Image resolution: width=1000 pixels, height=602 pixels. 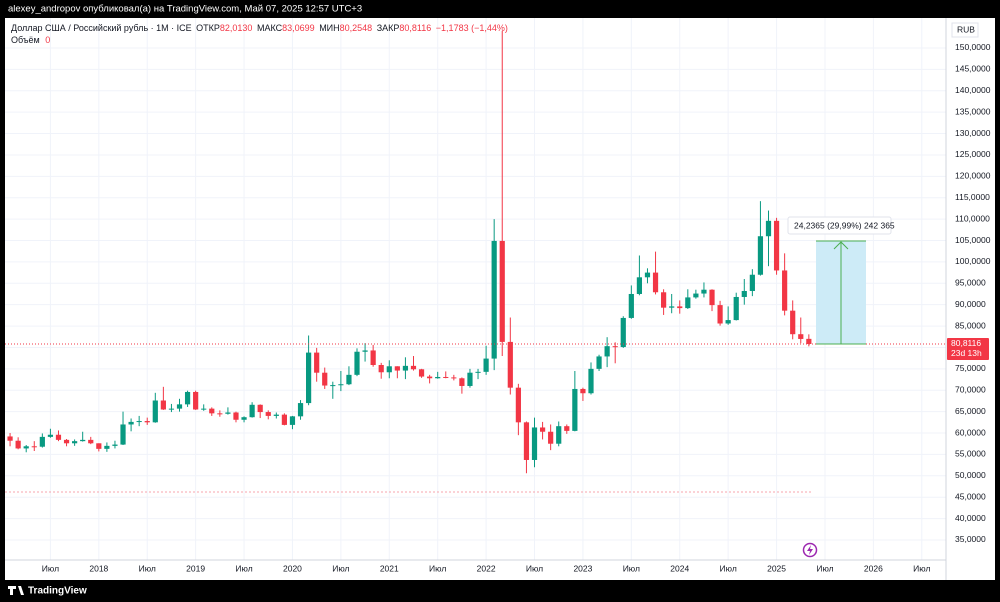 What do you see at coordinates (486, 568) in the screenshot?
I see `x-tick-label: 2022` at bounding box center [486, 568].